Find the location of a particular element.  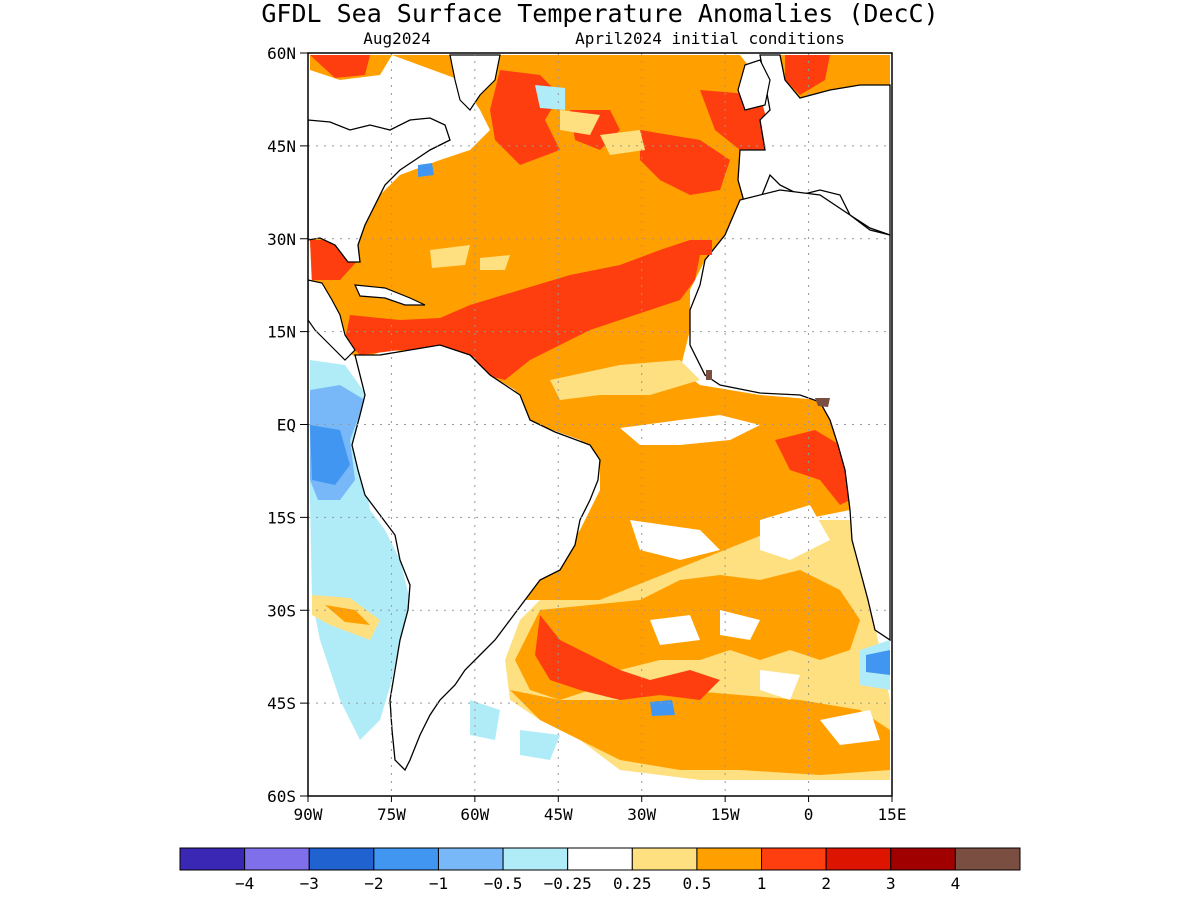

lat-tick-label: EQ is located at coordinates (286, 425).